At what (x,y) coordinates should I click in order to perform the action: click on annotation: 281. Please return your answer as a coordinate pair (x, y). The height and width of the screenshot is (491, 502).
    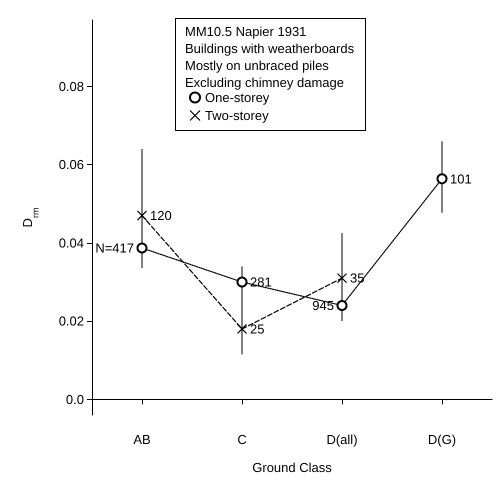
    Looking at the image, I should click on (261, 282).